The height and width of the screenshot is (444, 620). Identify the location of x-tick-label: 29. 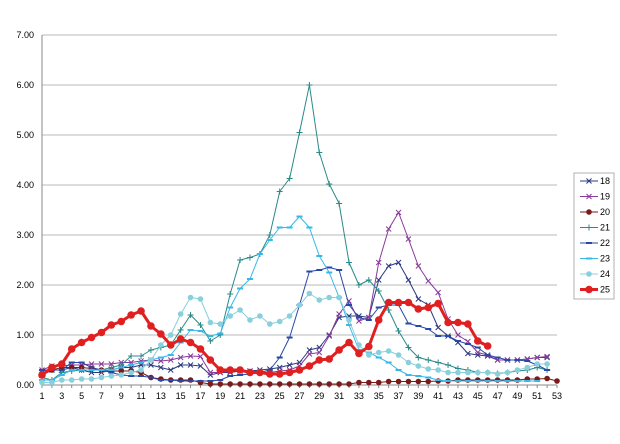
(319, 396).